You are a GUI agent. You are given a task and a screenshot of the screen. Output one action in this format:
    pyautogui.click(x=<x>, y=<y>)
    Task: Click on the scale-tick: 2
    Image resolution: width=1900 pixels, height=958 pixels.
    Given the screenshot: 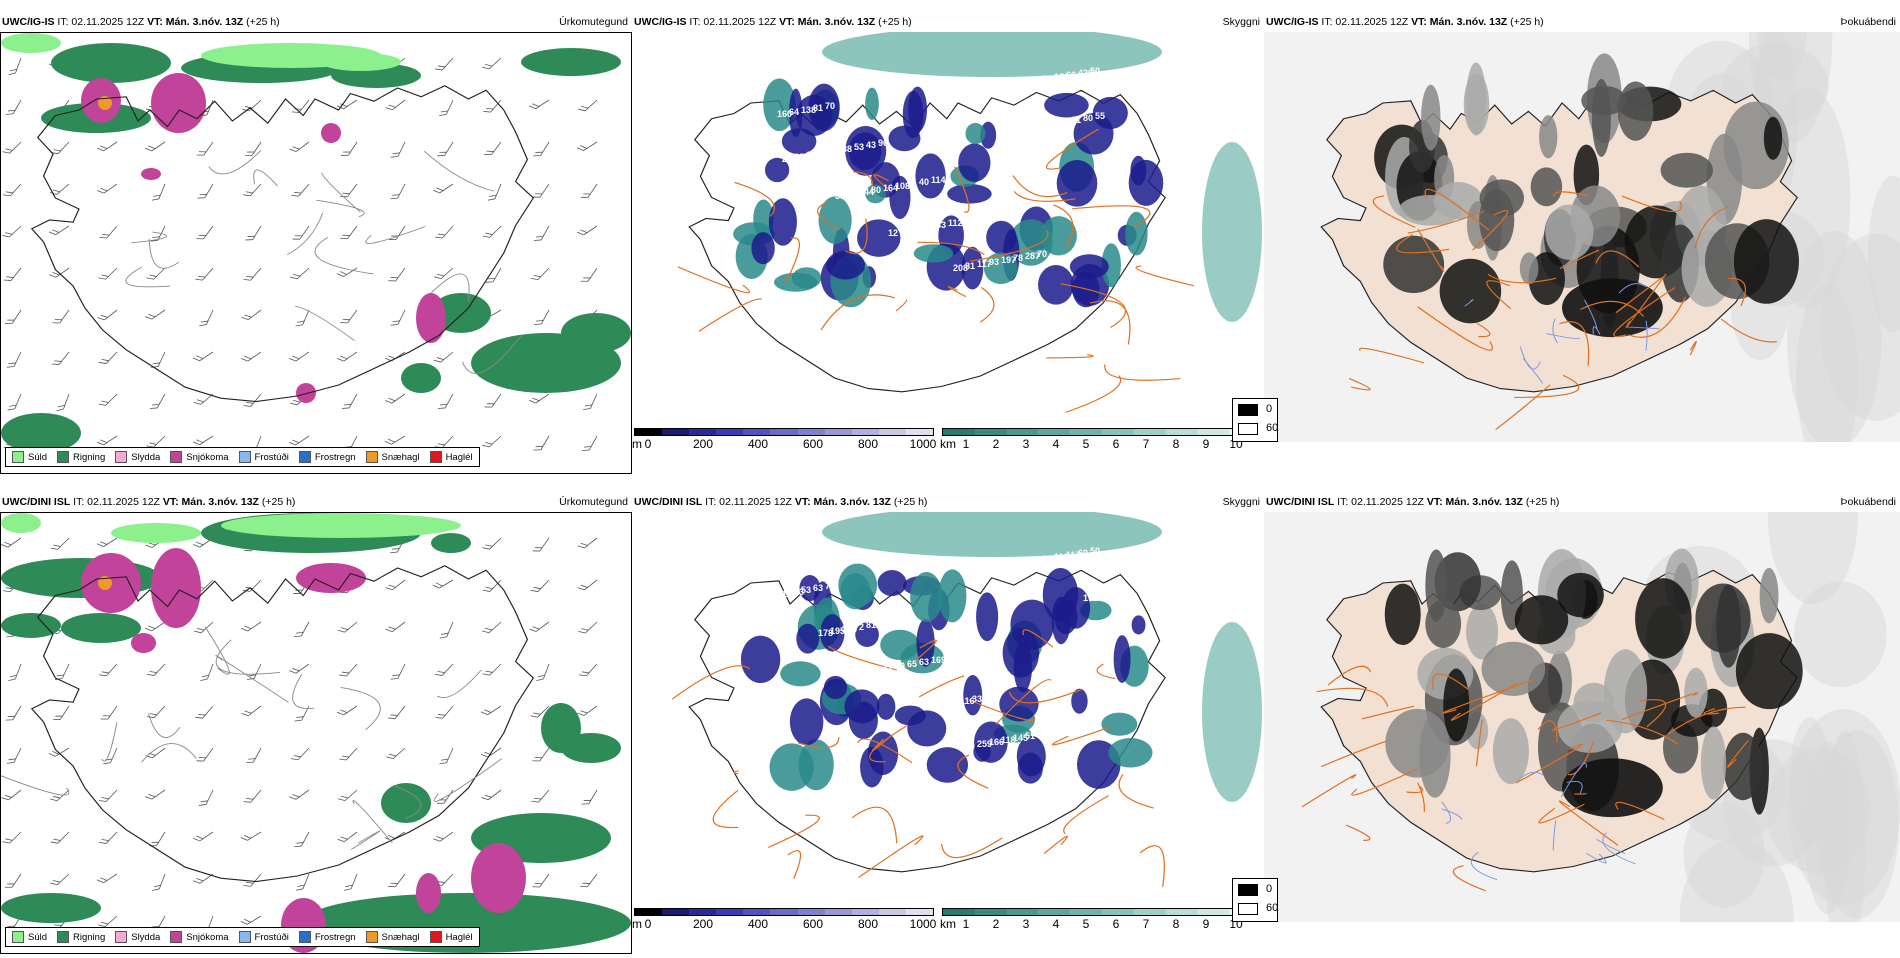 What is the action you would take?
    pyautogui.click(x=996, y=444)
    